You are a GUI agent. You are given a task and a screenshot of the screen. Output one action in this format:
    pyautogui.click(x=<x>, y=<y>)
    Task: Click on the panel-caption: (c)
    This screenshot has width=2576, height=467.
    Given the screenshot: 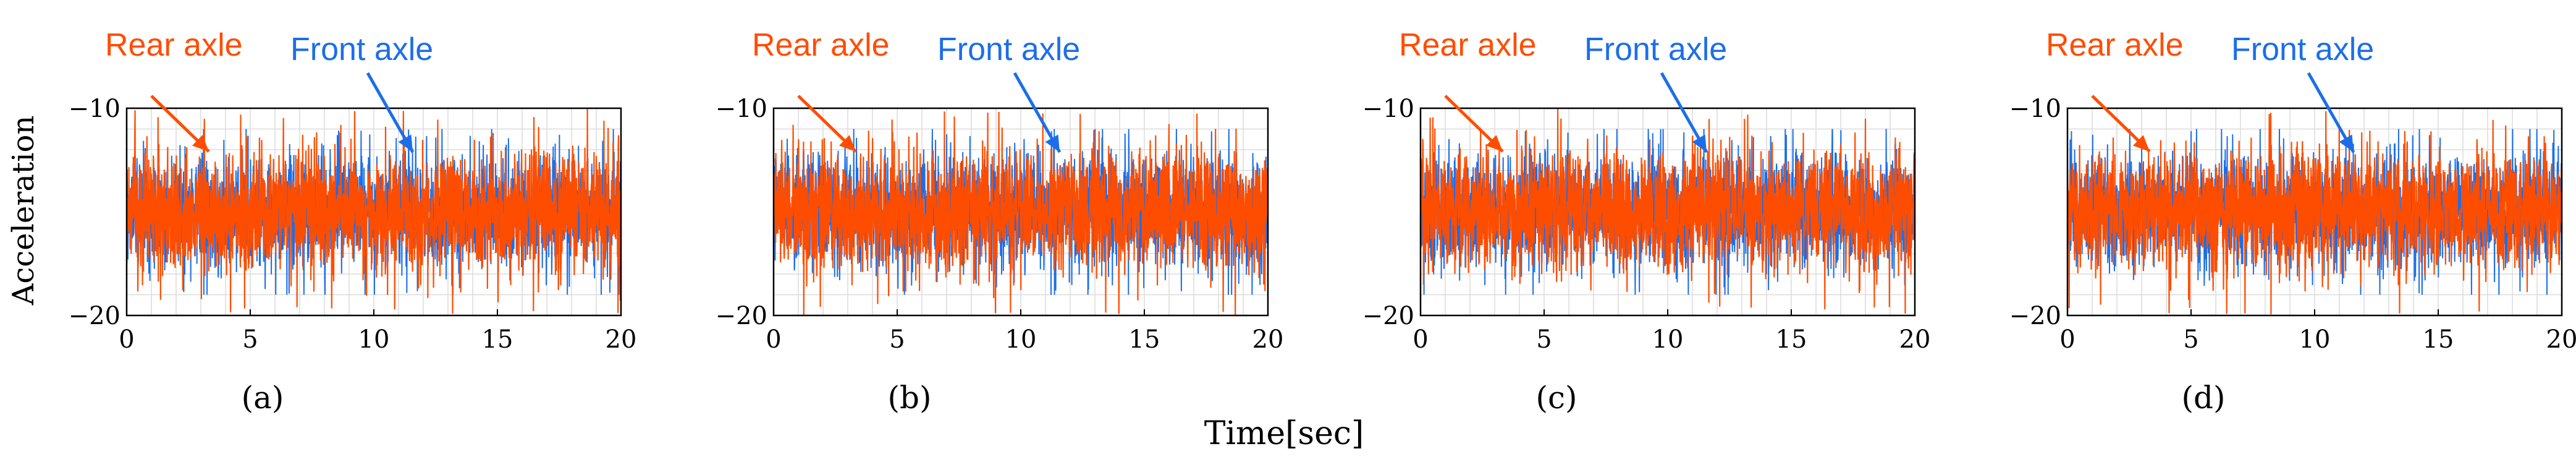 What is the action you would take?
    pyautogui.click(x=1556, y=398)
    